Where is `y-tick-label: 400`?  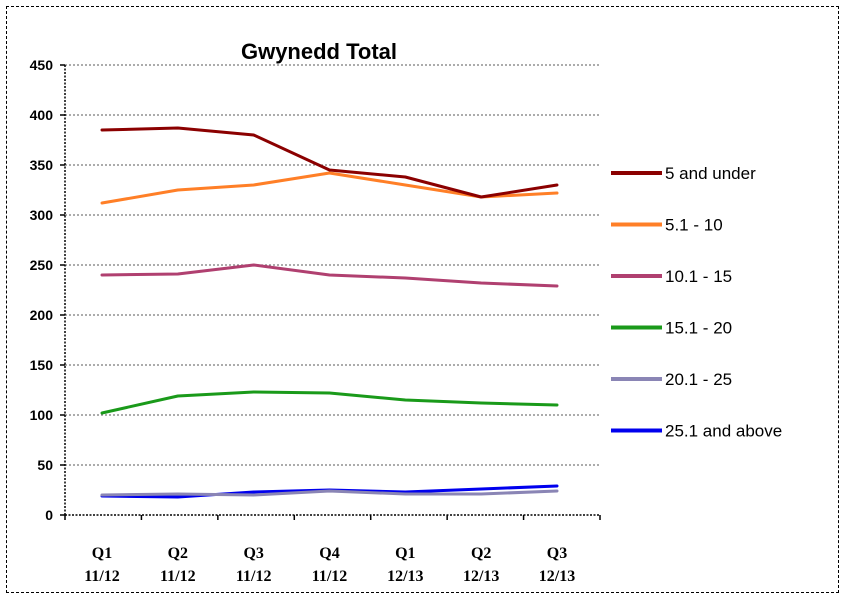 y-tick-label: 400 is located at coordinates (42, 115).